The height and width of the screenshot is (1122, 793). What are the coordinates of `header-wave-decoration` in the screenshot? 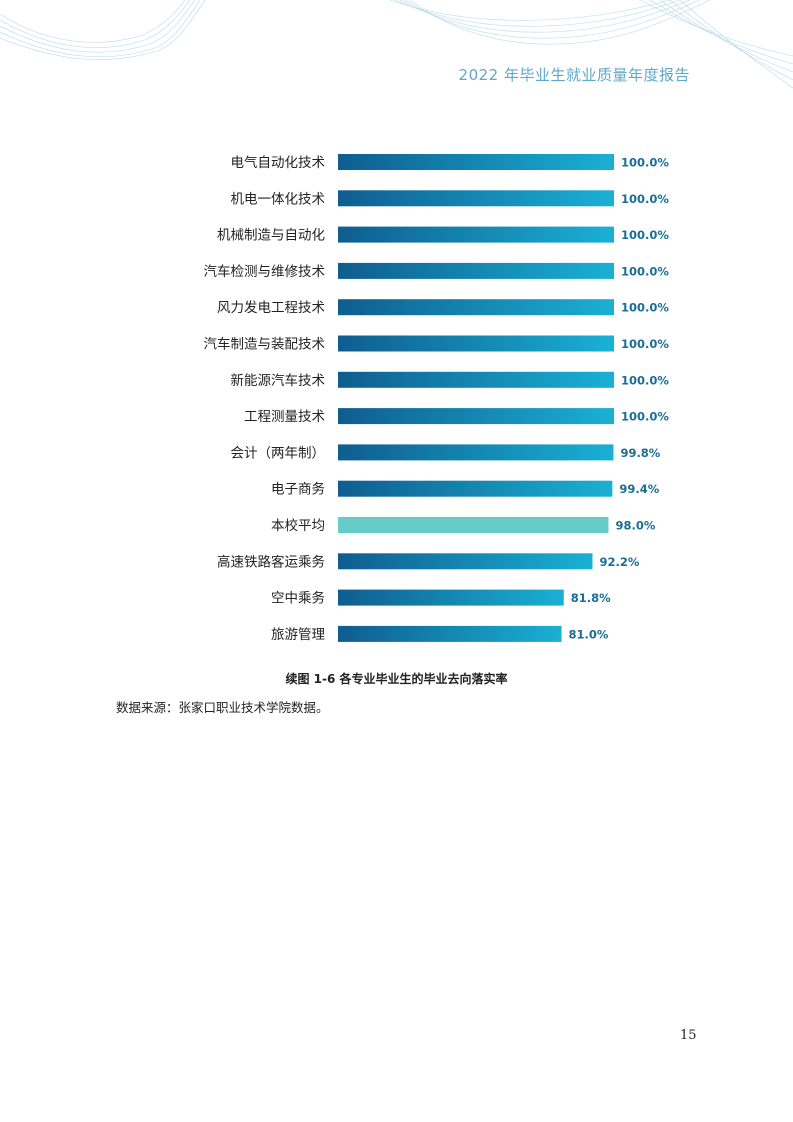 It's located at (396, 44).